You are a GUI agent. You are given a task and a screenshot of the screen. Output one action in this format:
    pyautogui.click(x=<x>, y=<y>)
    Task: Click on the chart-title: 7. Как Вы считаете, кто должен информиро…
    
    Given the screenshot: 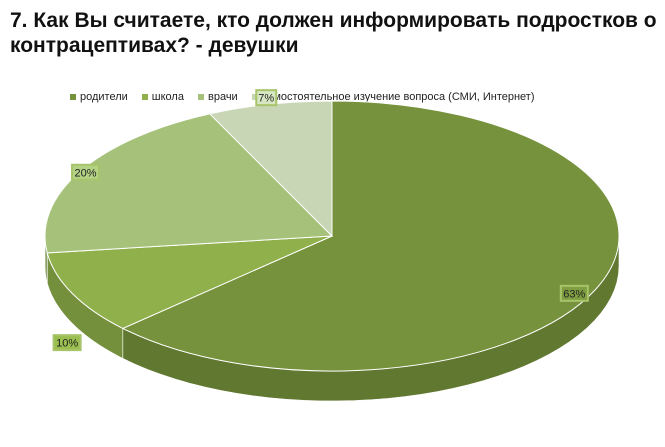 What is the action you would take?
    pyautogui.click(x=333, y=33)
    